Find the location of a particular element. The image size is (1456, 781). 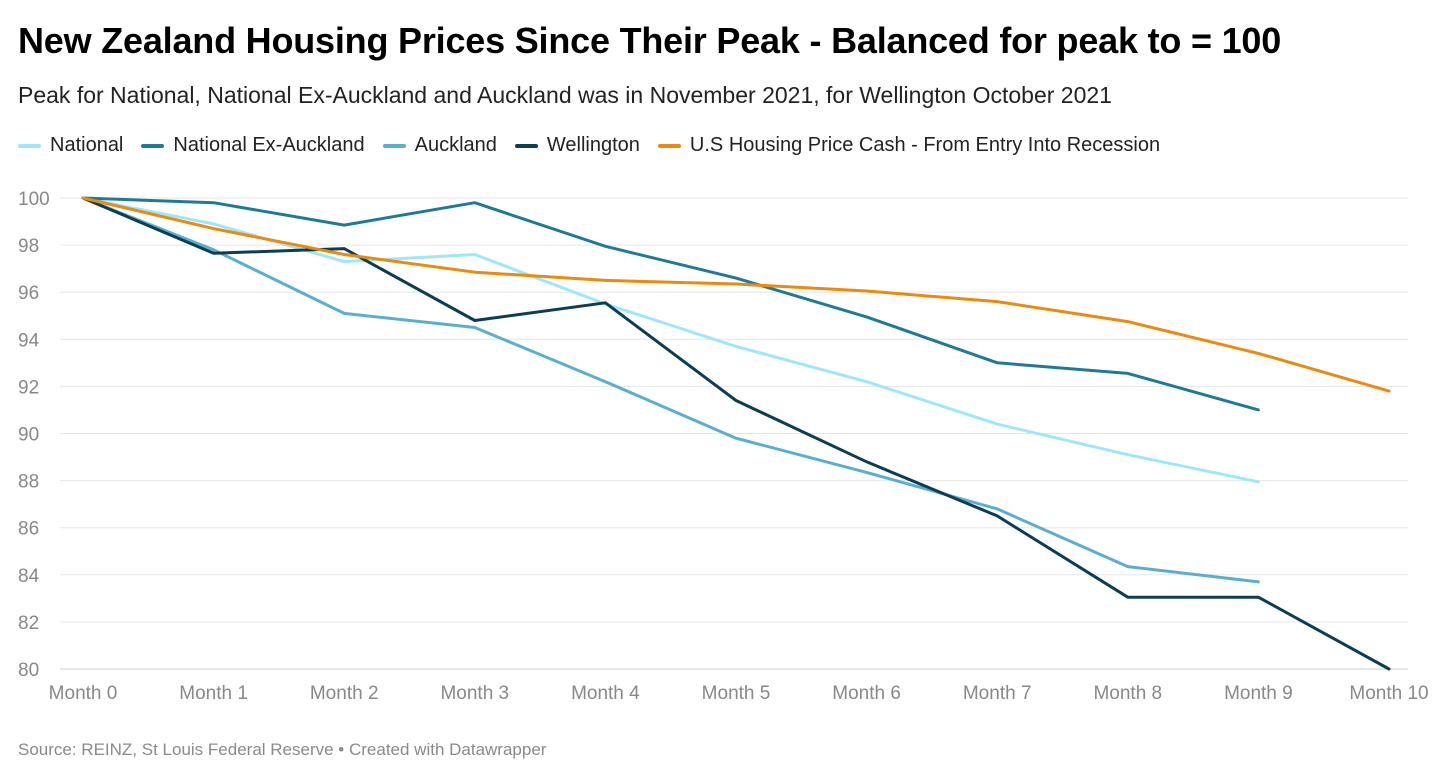

legend-item: National is located at coordinates (70, 145).